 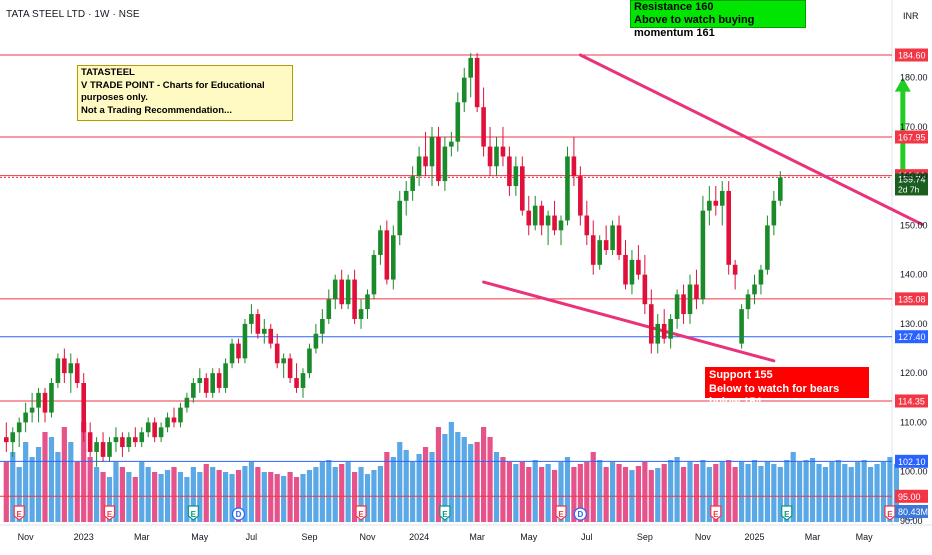 I want to click on arrow-head, so click(x=902, y=84).